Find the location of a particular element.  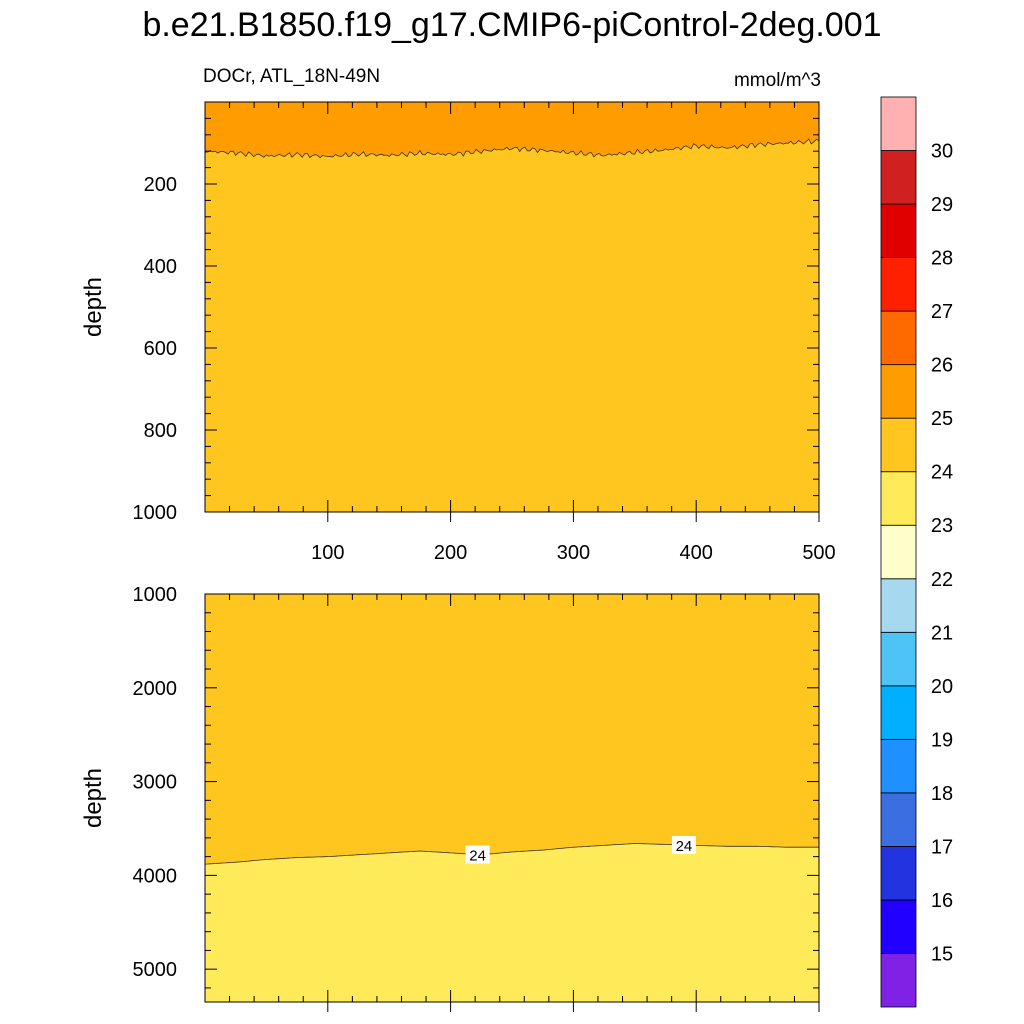

y-tick-label: 2000 is located at coordinates (155, 689).